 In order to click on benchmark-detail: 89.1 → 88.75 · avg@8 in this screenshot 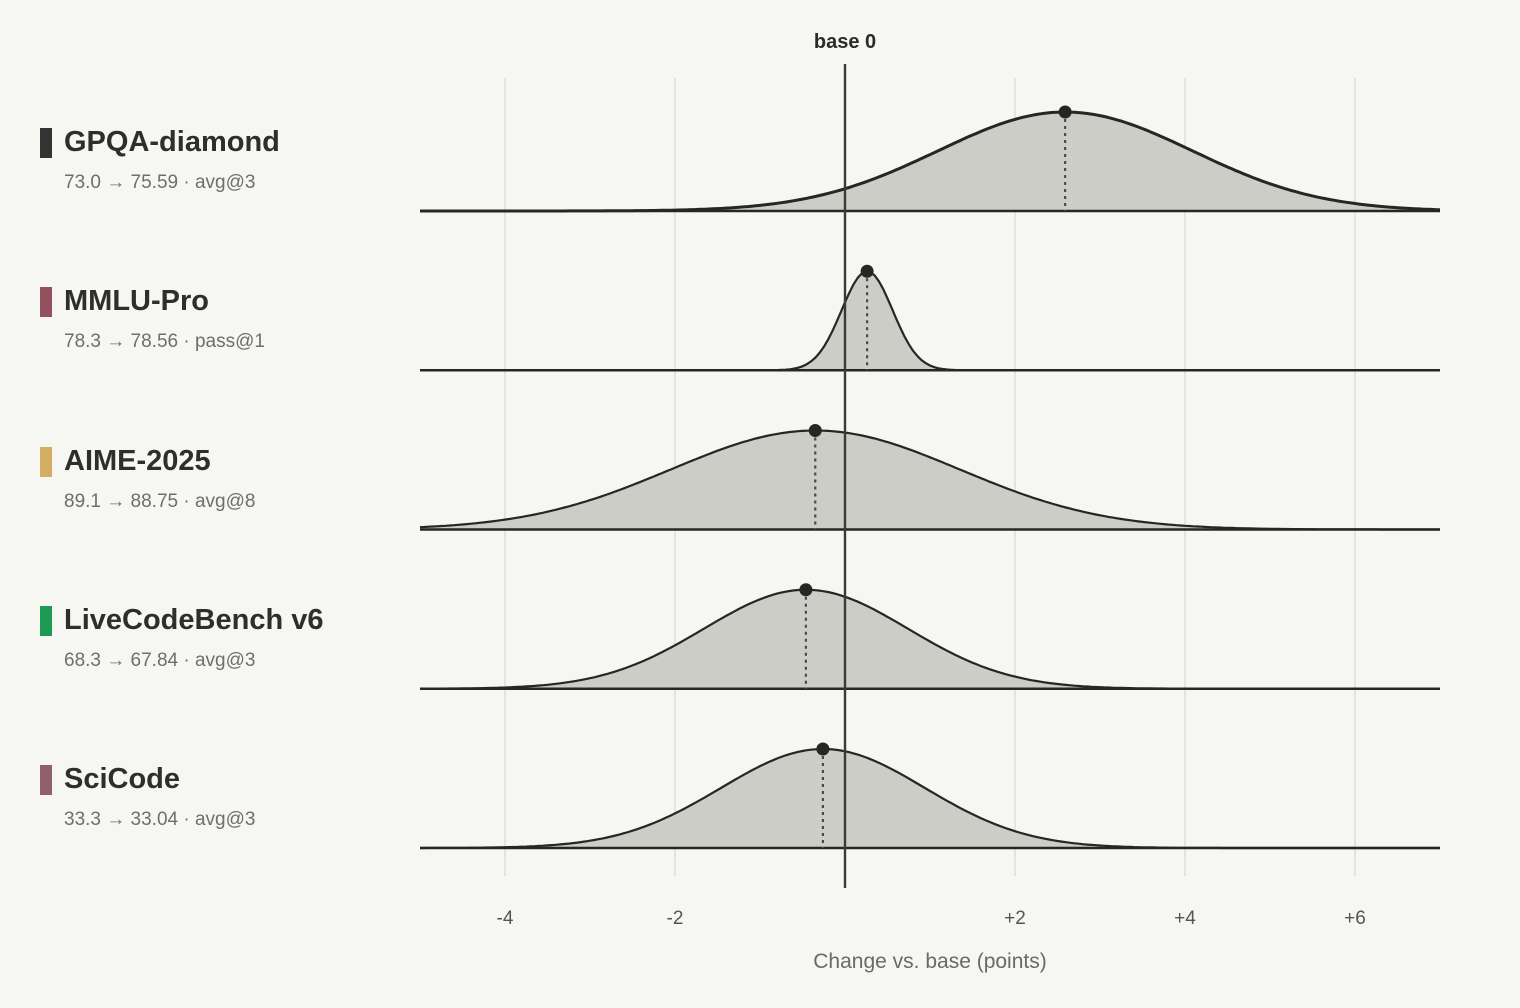, I will do `click(160, 501)`.